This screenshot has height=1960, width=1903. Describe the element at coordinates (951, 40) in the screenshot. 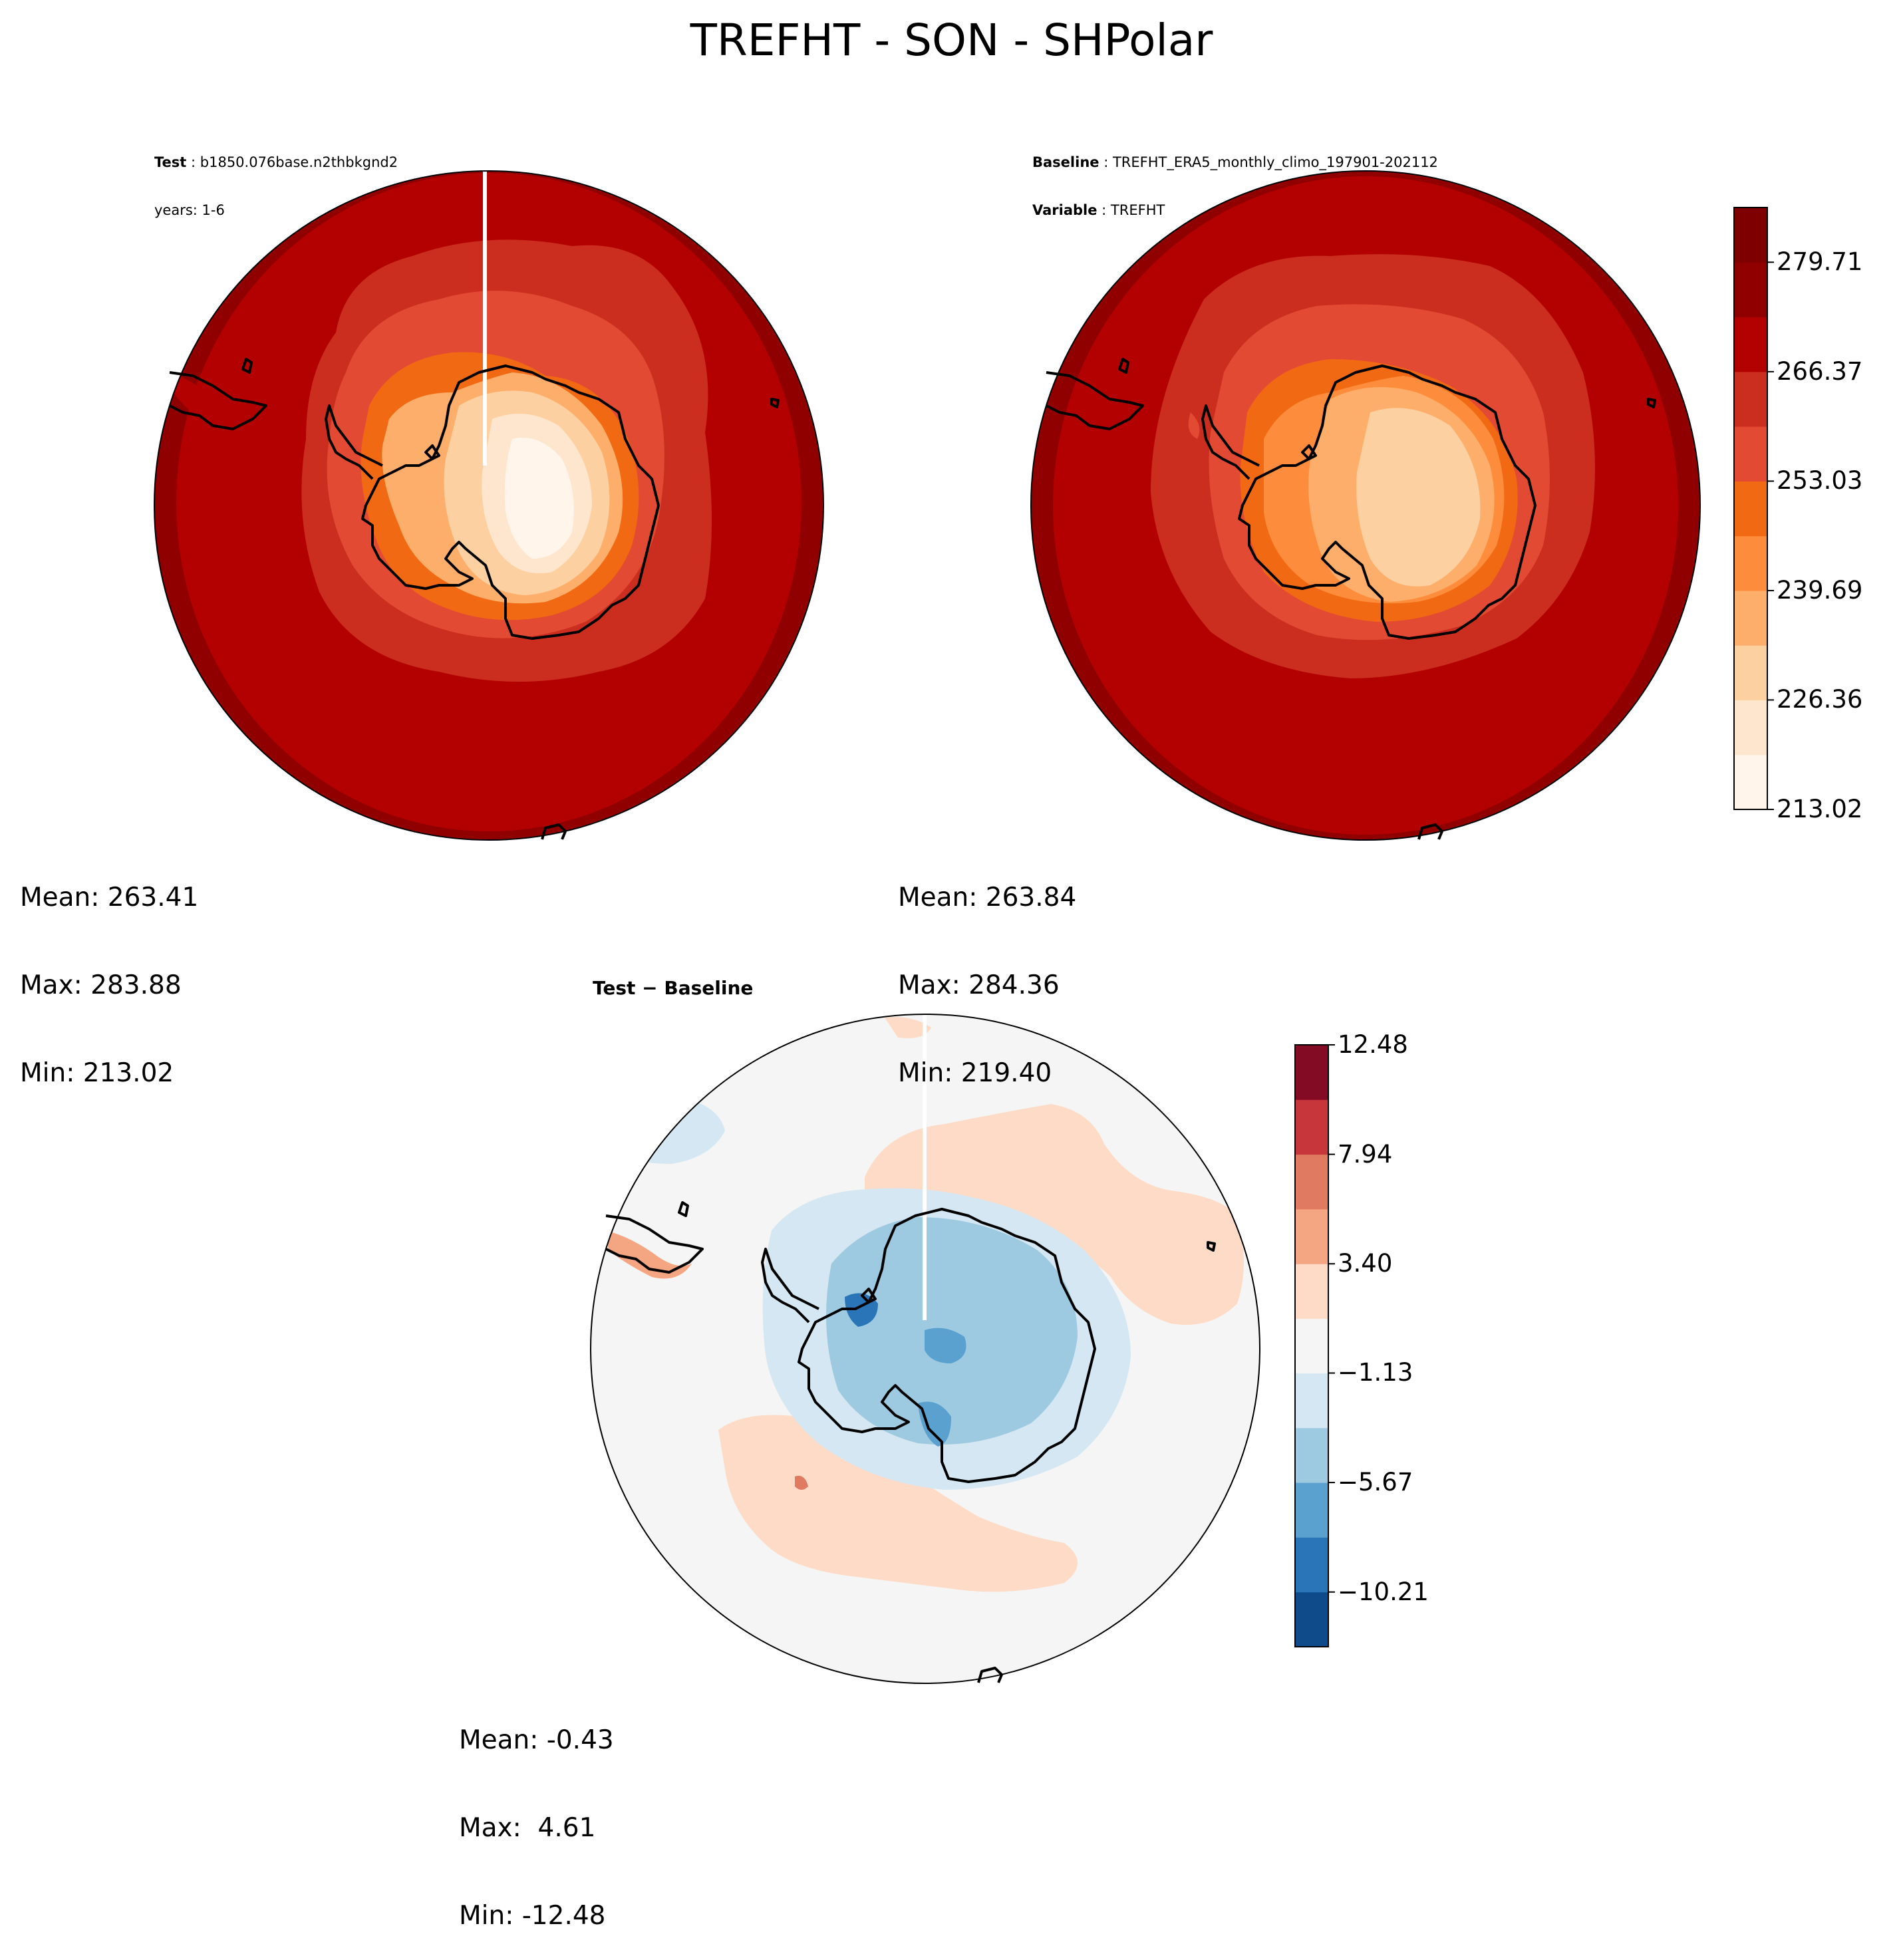

I see `figure-title: TREFHT - SON - SHPolar` at that location.